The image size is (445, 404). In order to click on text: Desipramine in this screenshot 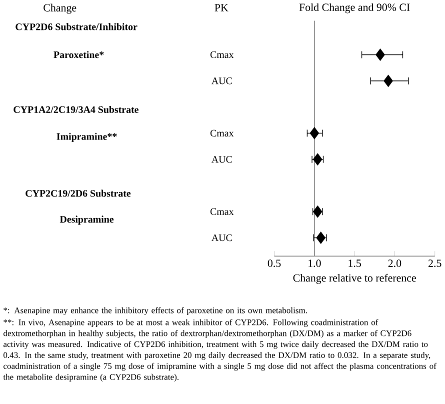, I will do `click(87, 220)`.